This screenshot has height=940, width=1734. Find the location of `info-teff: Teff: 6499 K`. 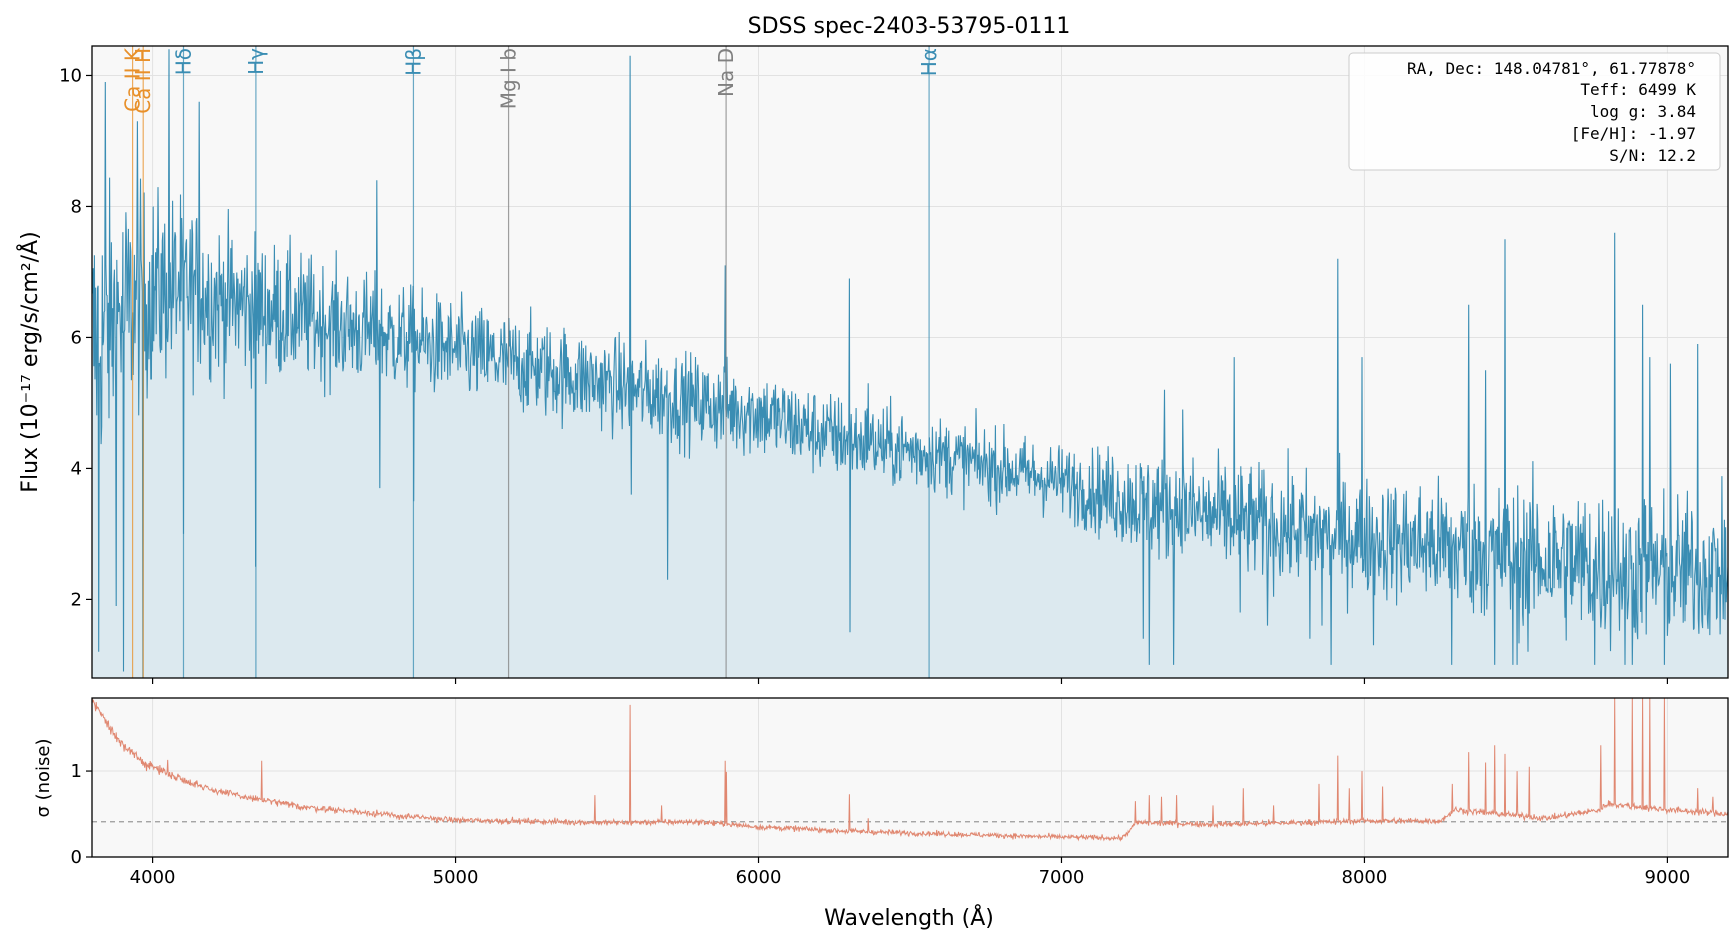

info-teff: Teff: 6499 K is located at coordinates (1638, 89).